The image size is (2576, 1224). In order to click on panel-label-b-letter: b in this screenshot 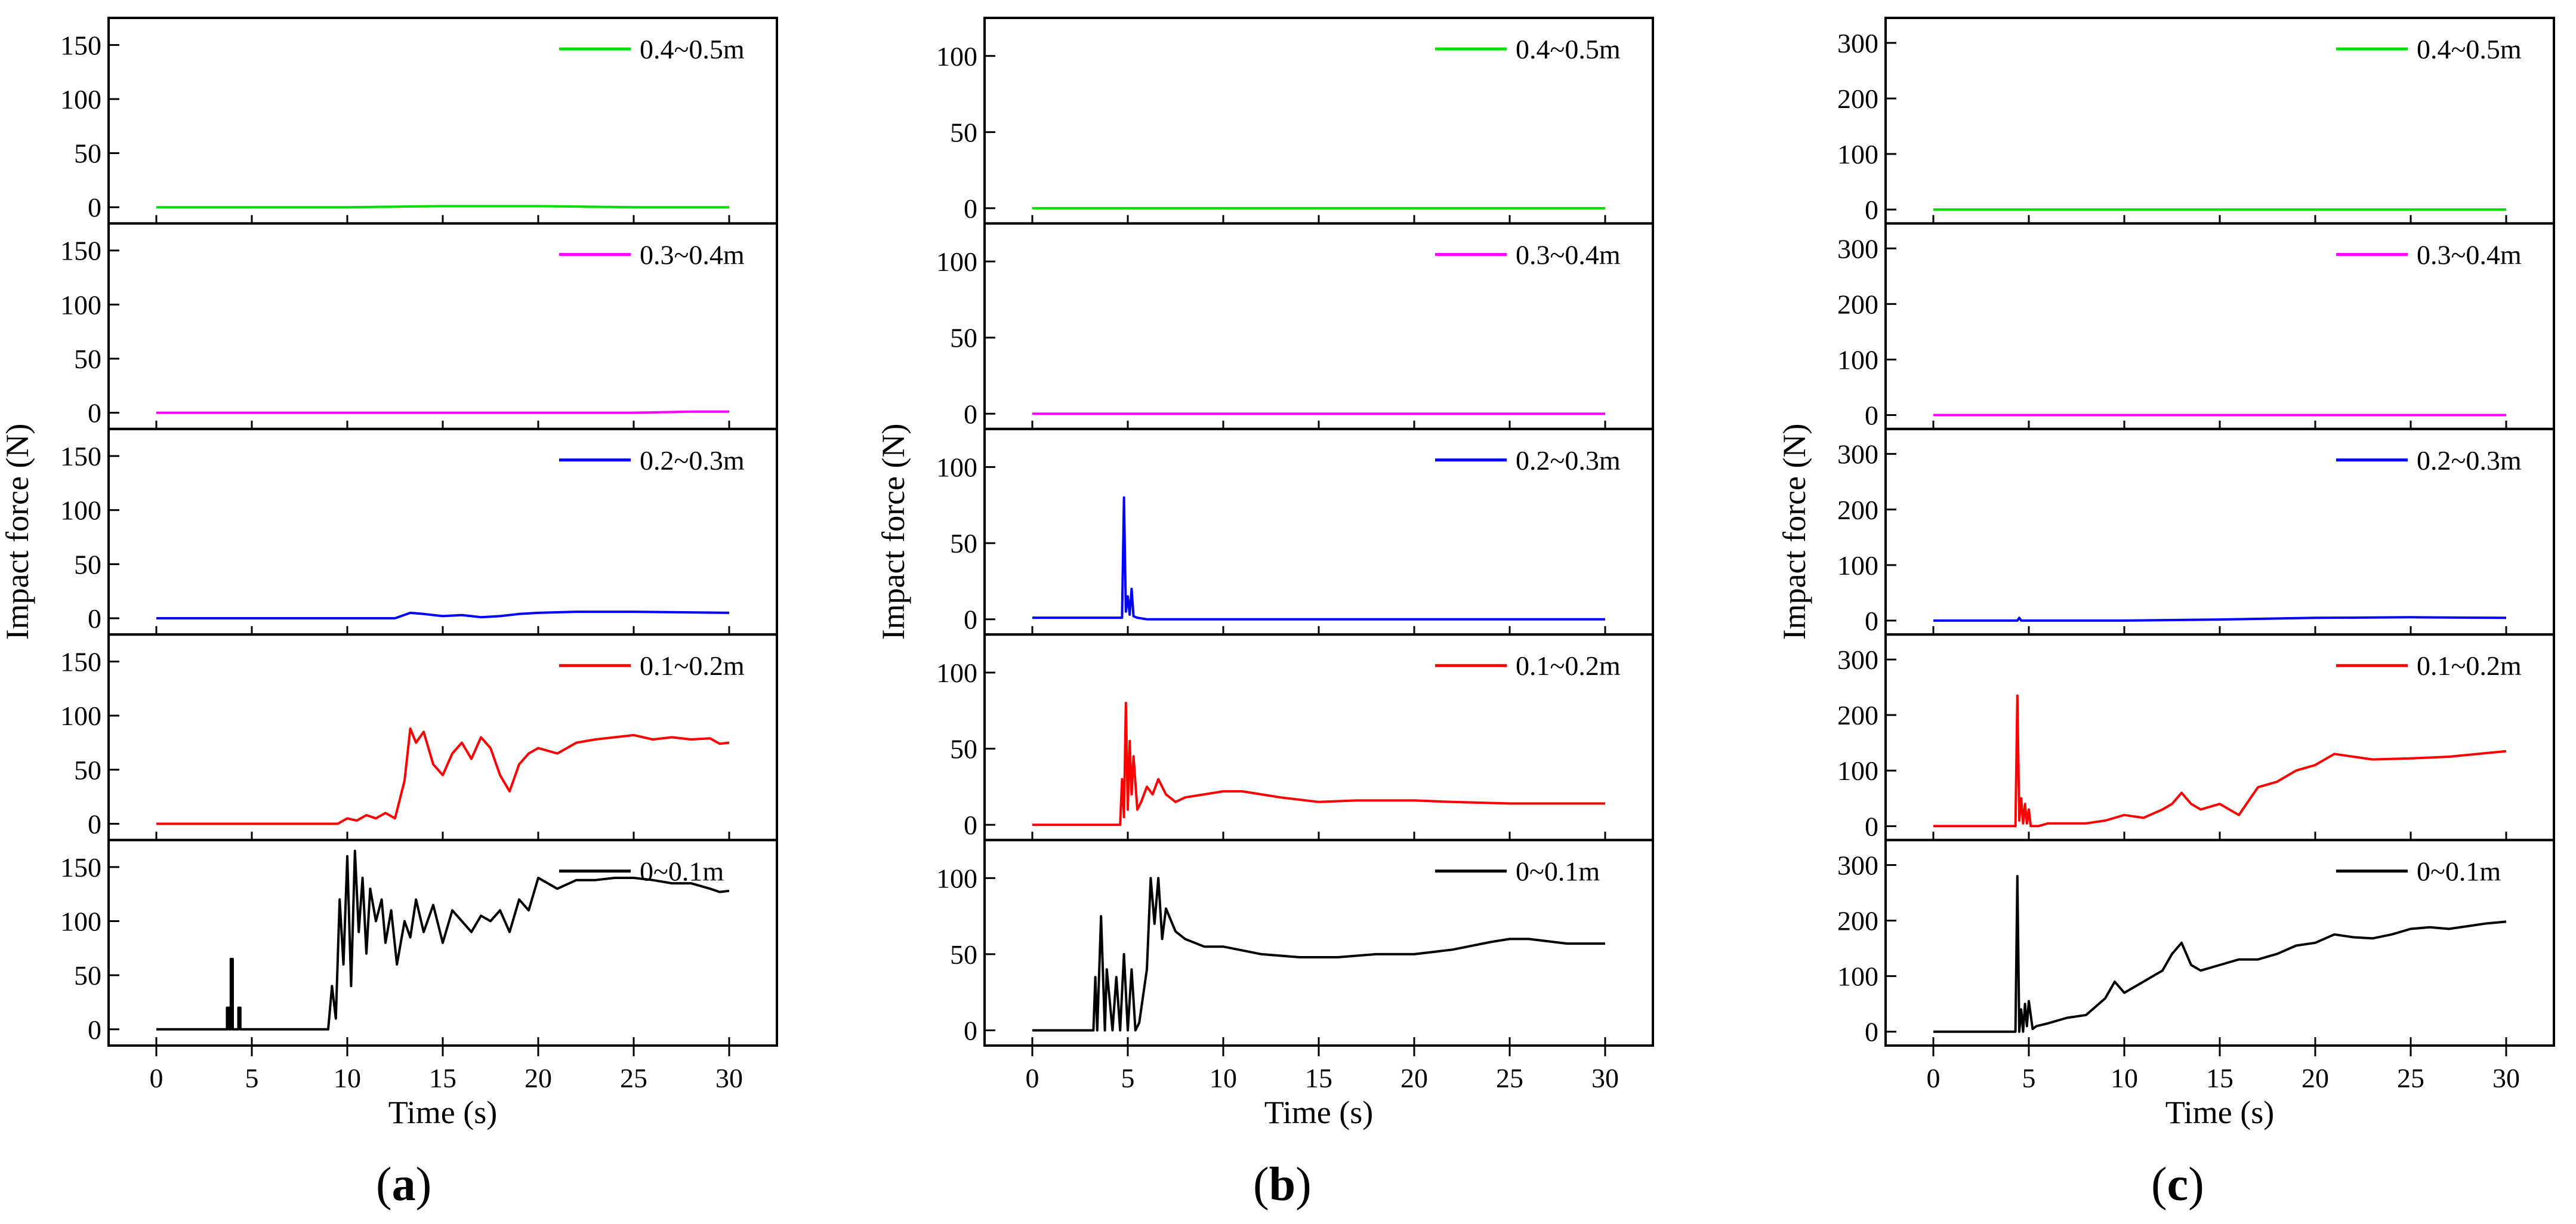, I will do `click(1282, 1184)`.